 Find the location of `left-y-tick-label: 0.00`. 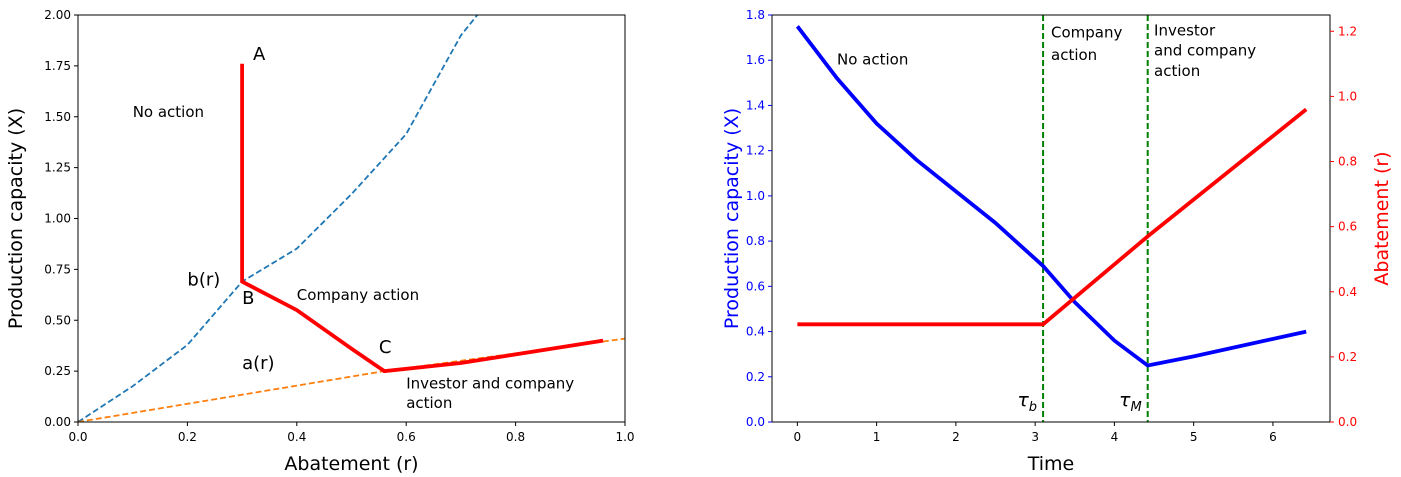

left-y-tick-label: 0.00 is located at coordinates (57, 422).